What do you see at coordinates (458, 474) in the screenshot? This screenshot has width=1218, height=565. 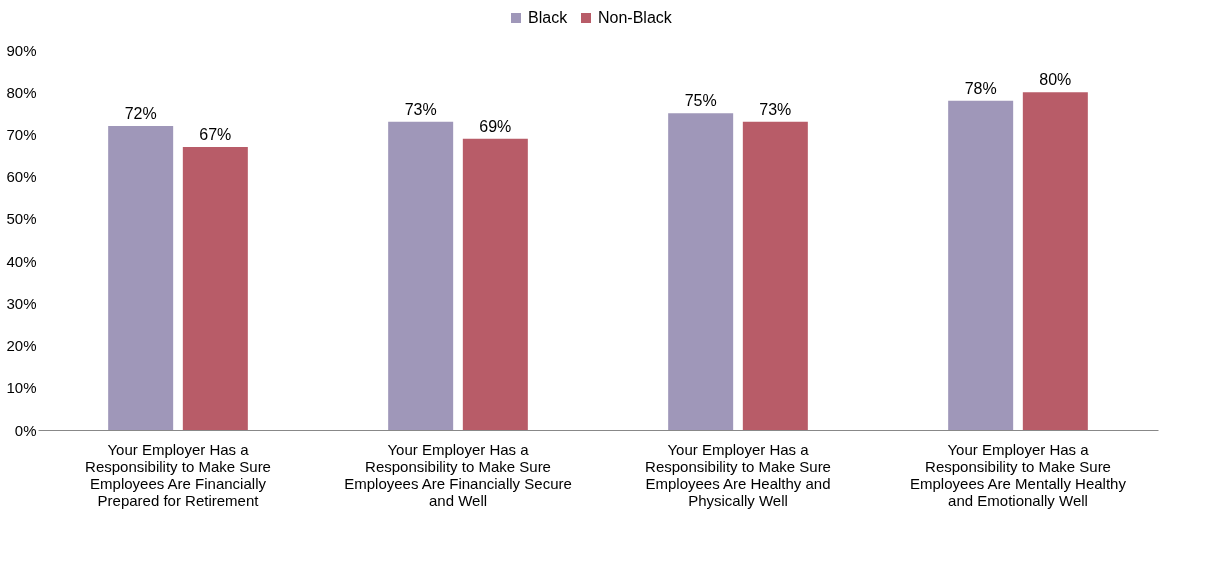 I see `x-tick-label: Your Employer Has a Responsibility to Make Sure Employees Are Financially Secure and Well` at bounding box center [458, 474].